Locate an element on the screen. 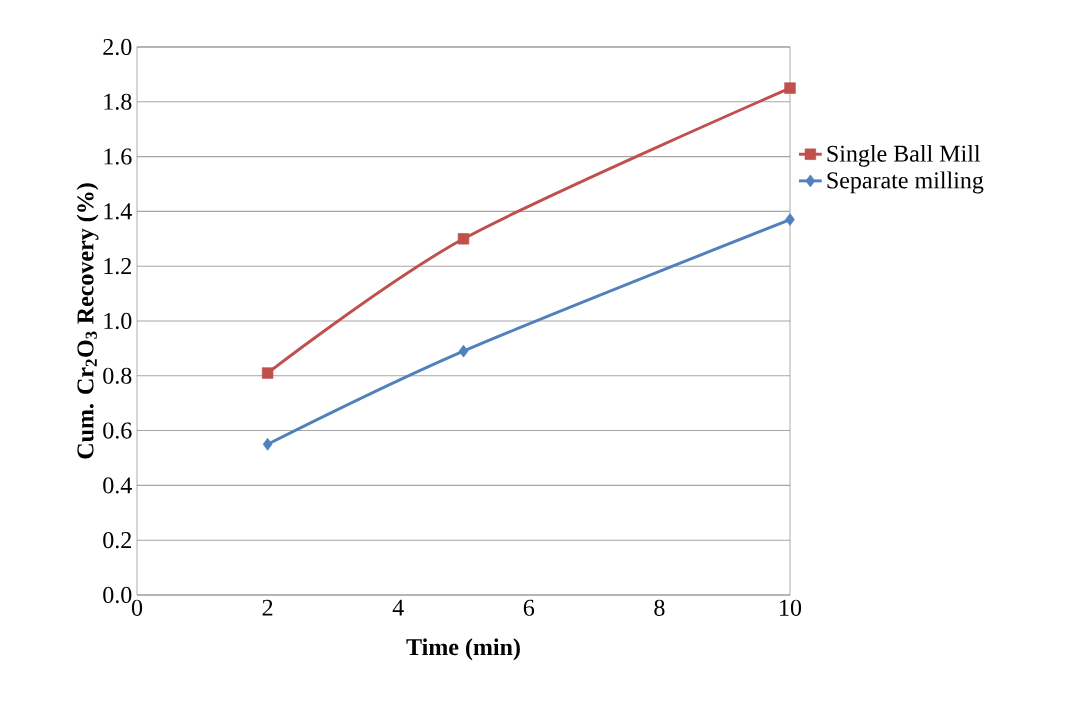  y-tick-label: 1.6 is located at coordinates (118, 156).